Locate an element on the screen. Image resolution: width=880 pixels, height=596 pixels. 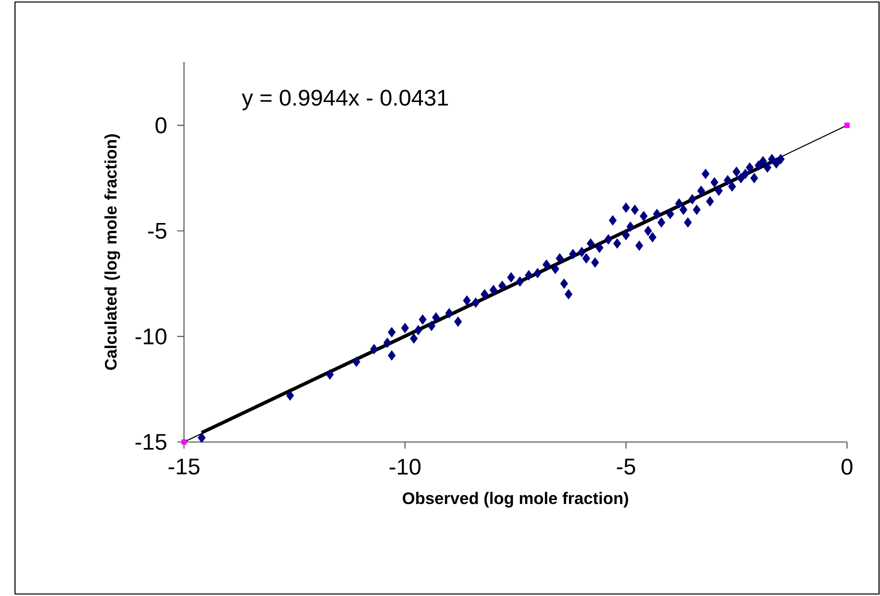
annotation: y = 0.9944x - 0.0431 is located at coordinates (345, 100).